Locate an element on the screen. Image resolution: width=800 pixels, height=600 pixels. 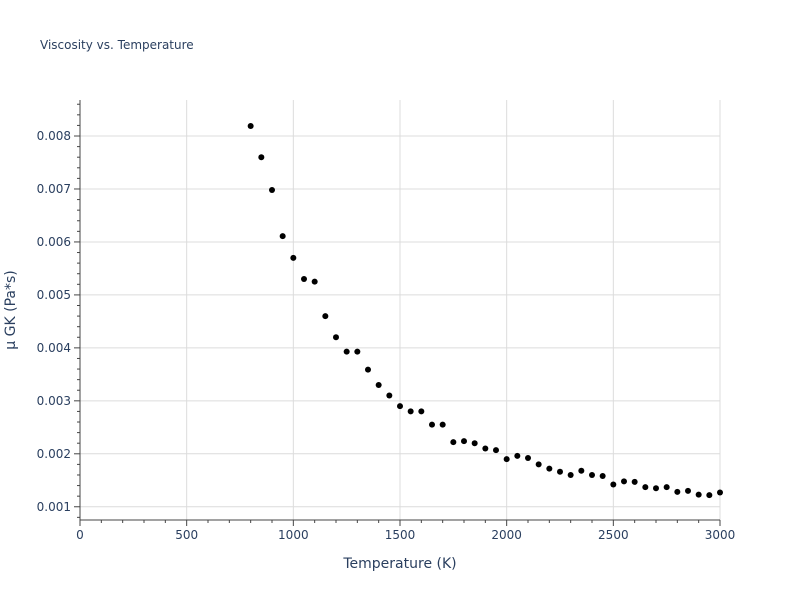
x-tick-label: 1500 is located at coordinates (400, 535).